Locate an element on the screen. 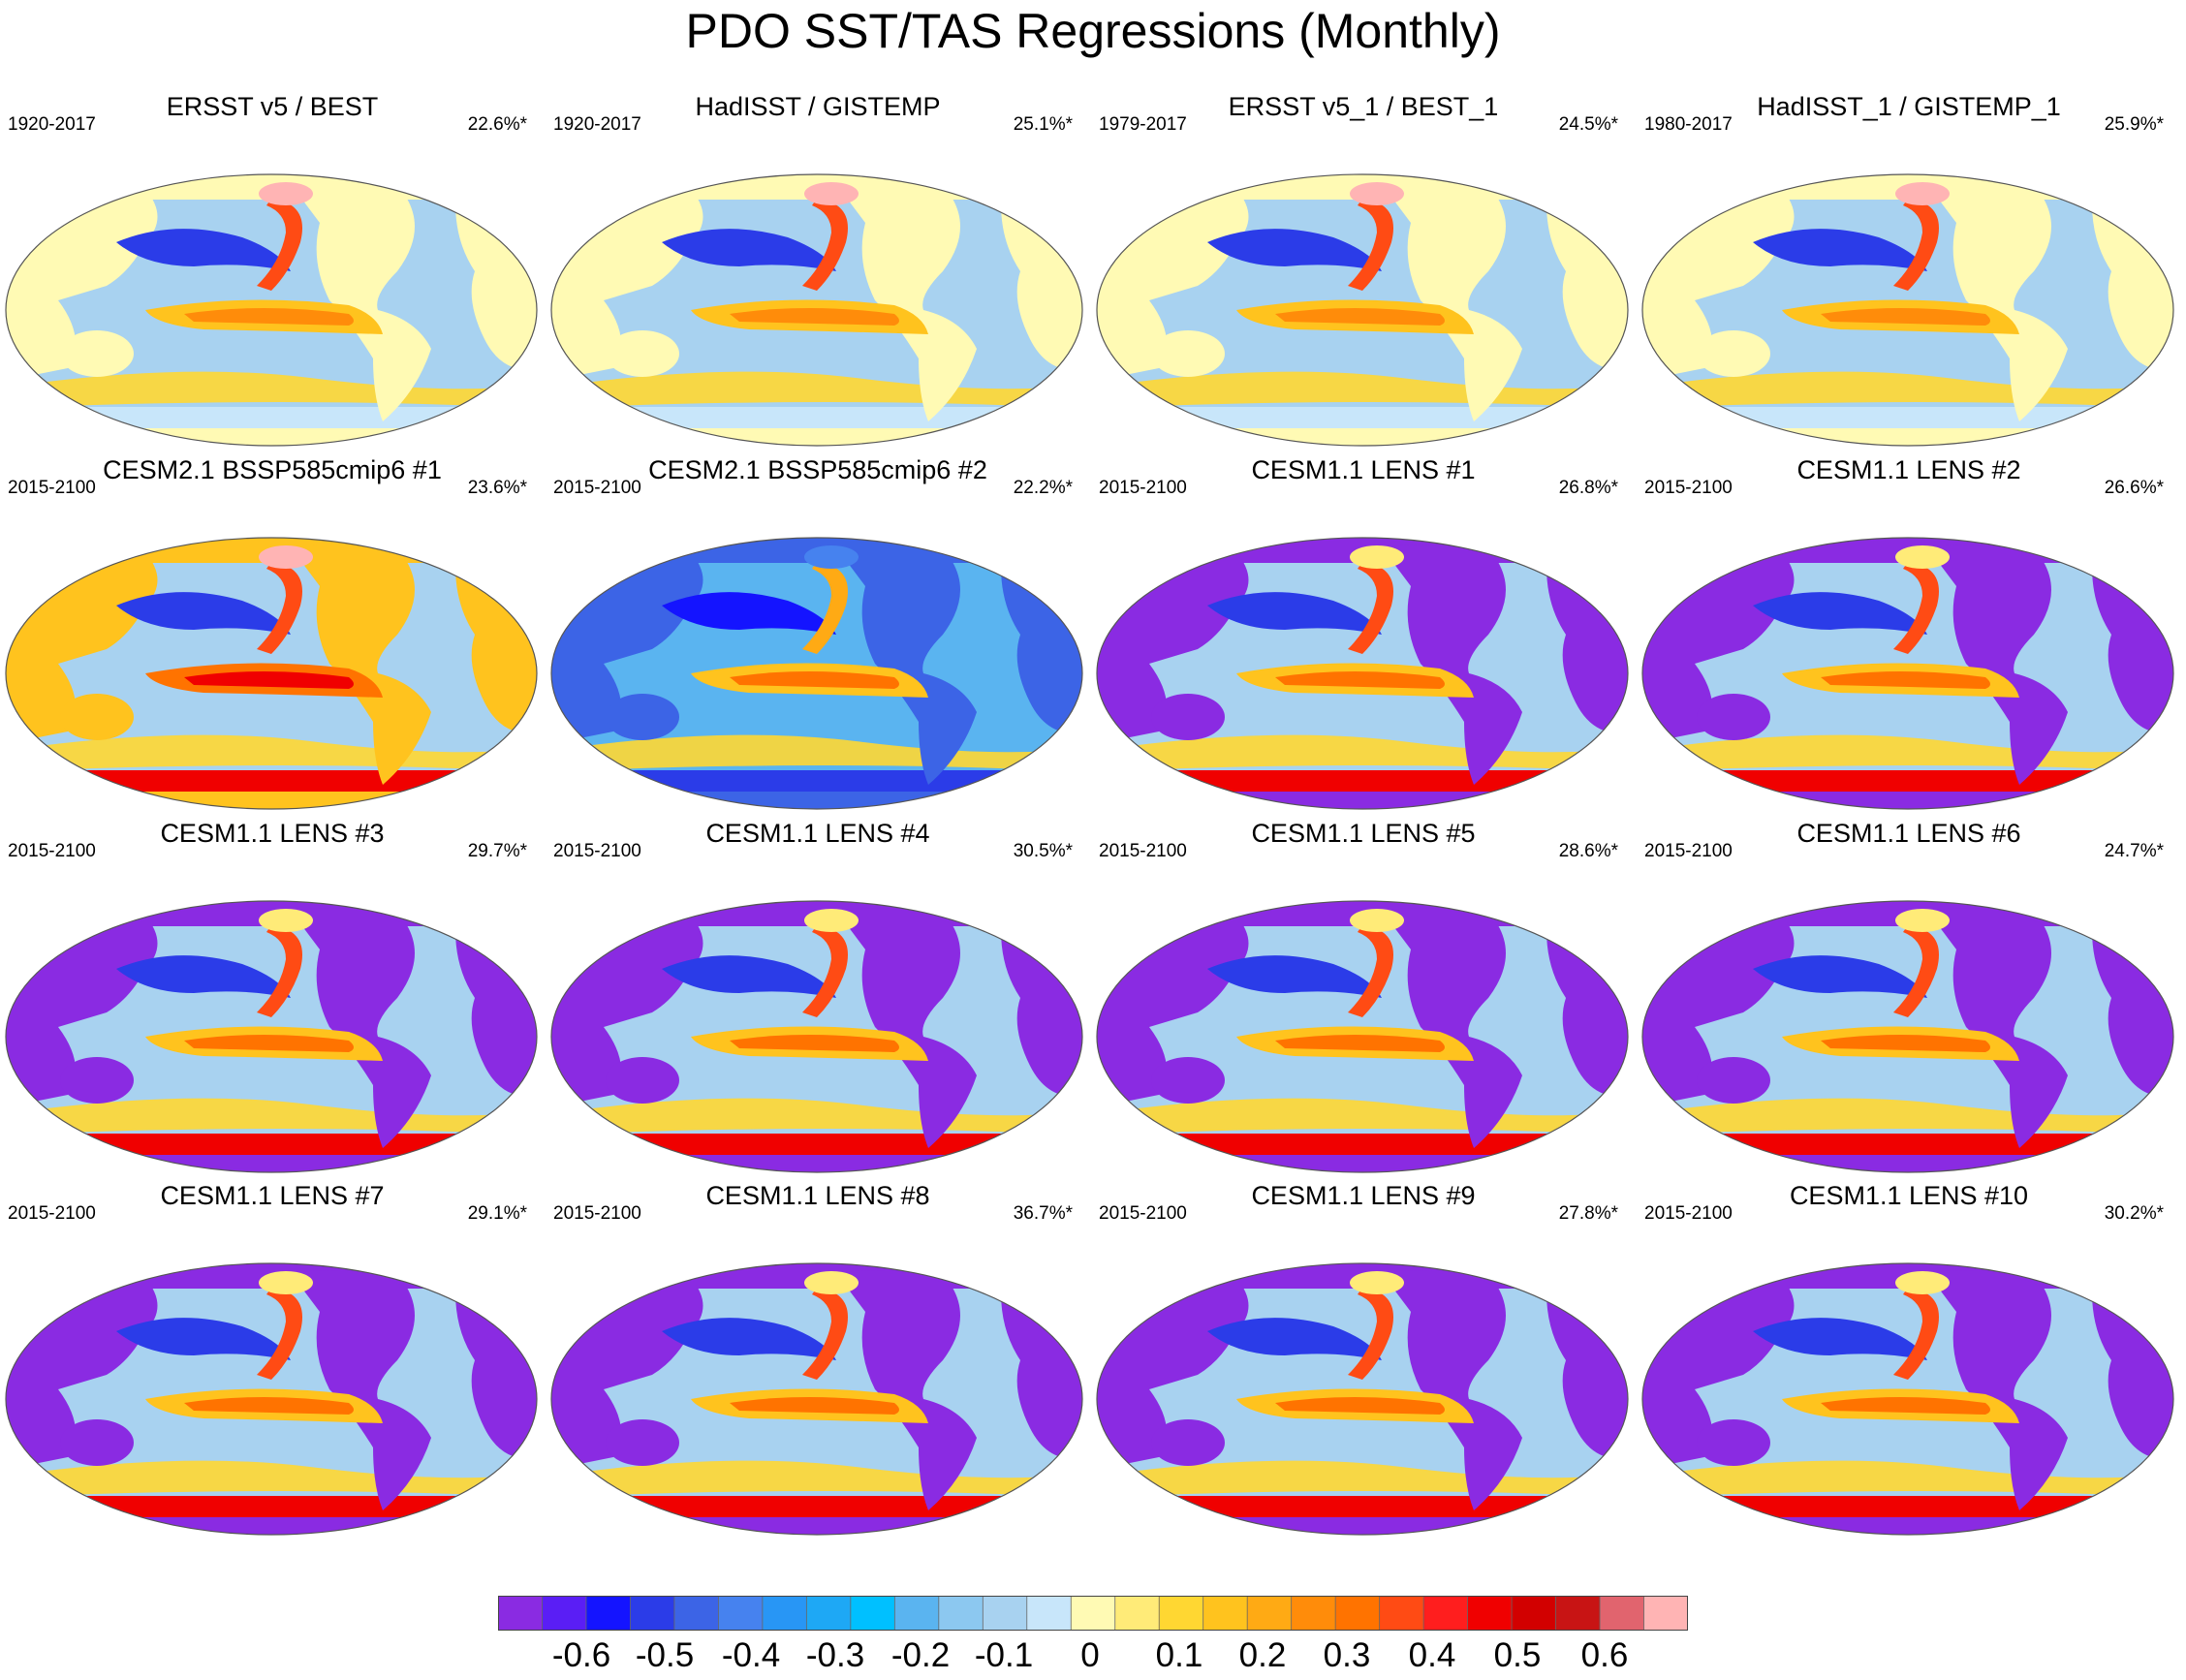 This screenshot has height=1680, width=2186. panel-variance-percent: 24.5%* is located at coordinates (1588, 124).